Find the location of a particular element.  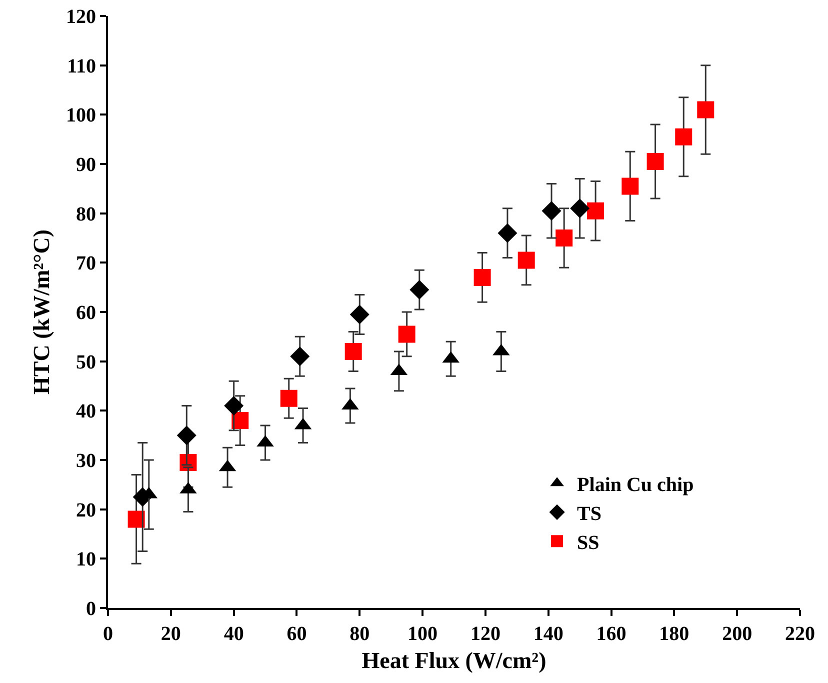

y-tick-label: 120 is located at coordinates (81, 17).